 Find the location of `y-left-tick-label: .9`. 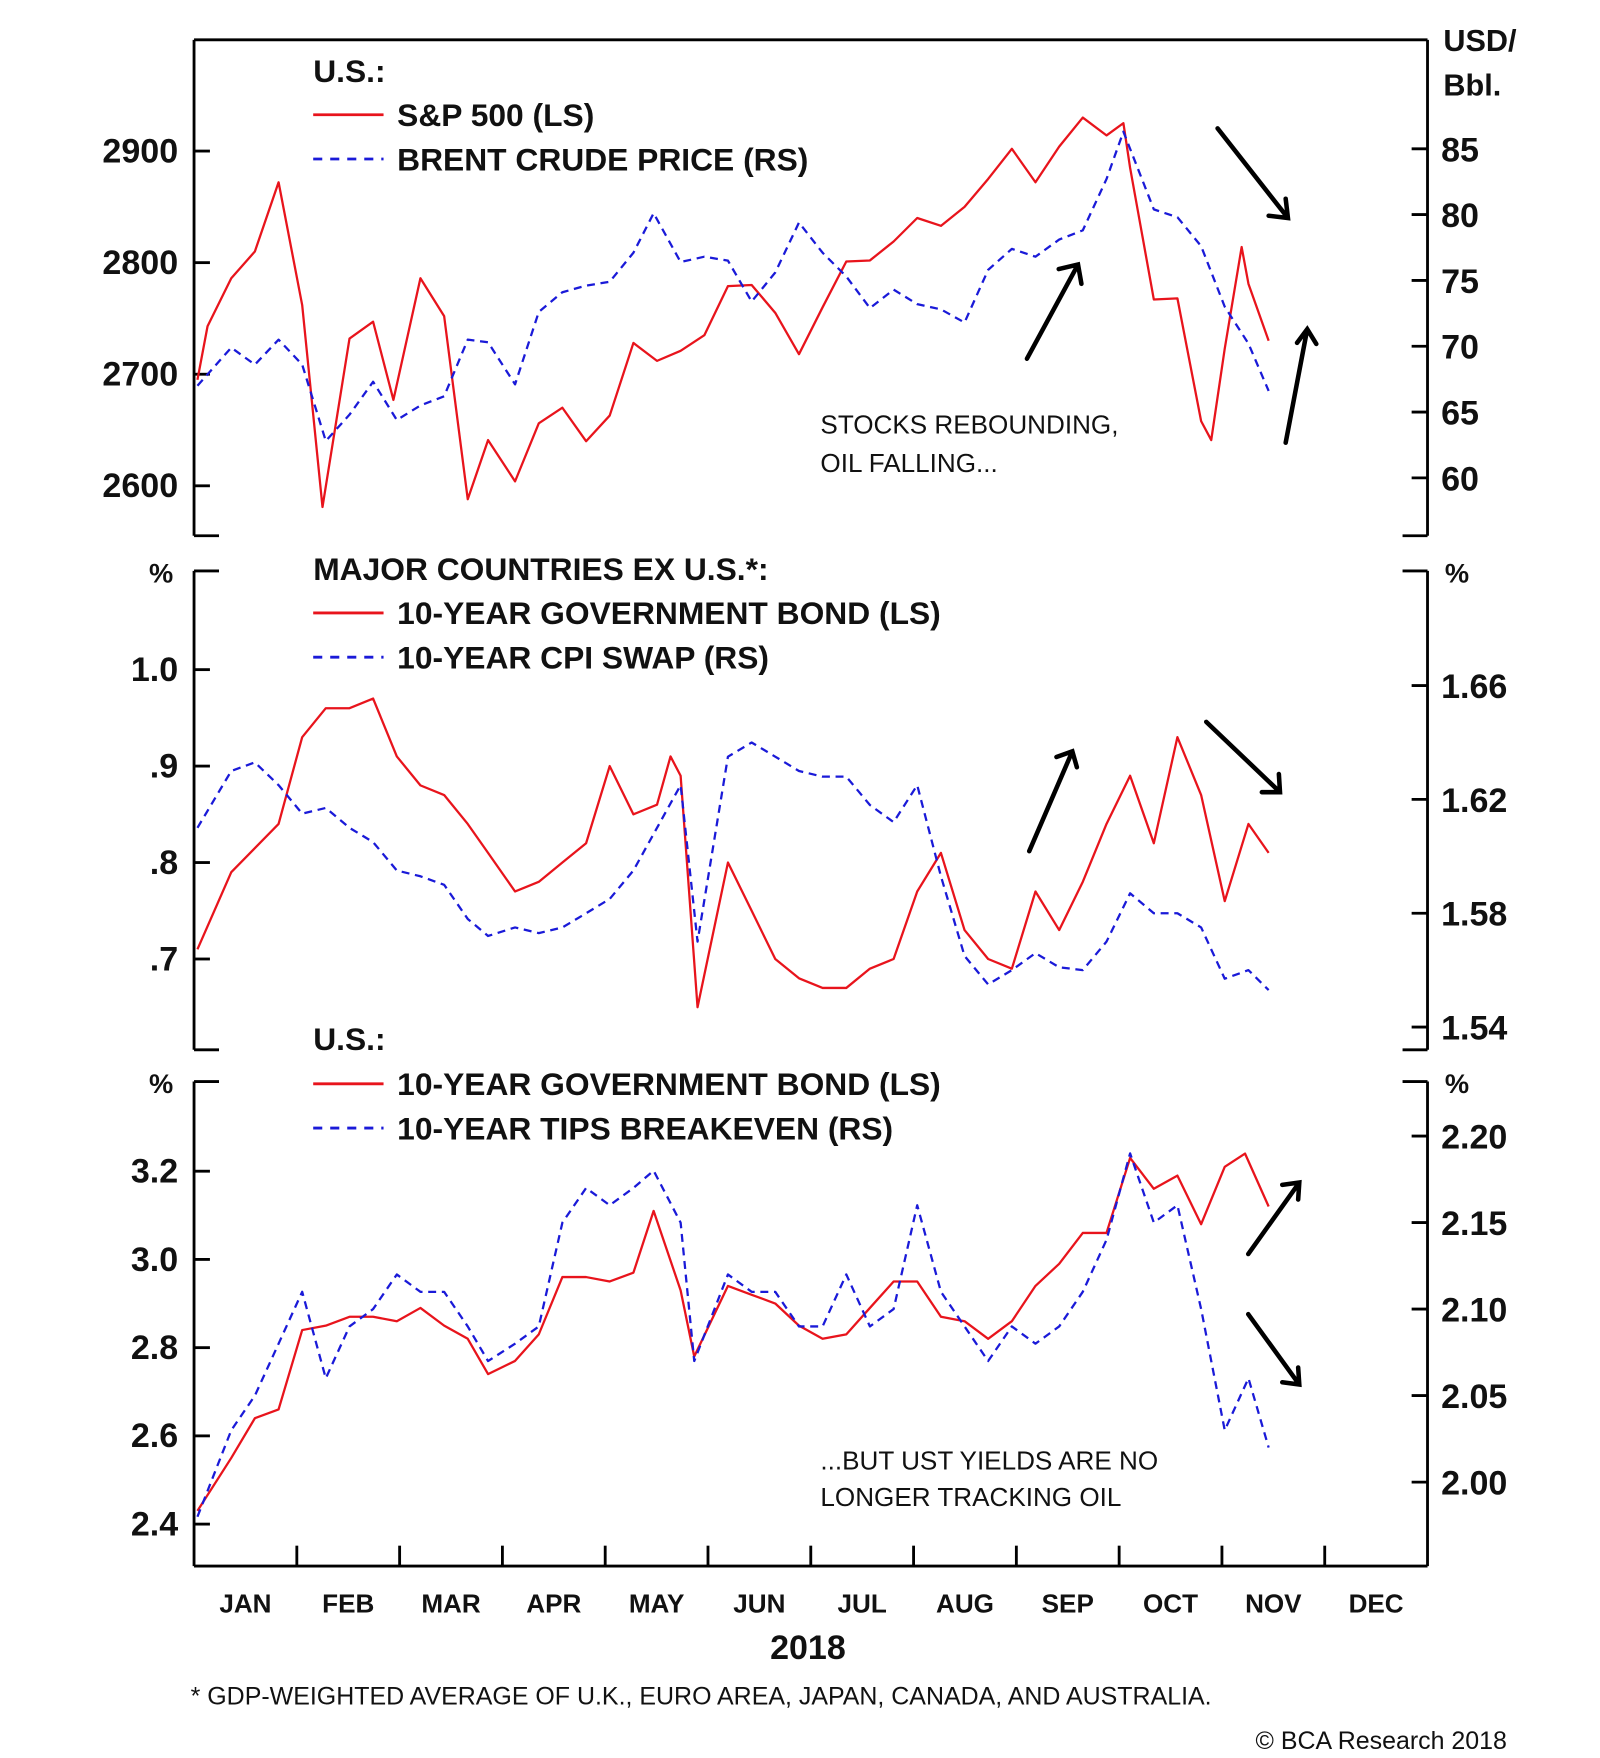

y-left-tick-label: .9 is located at coordinates (164, 766).